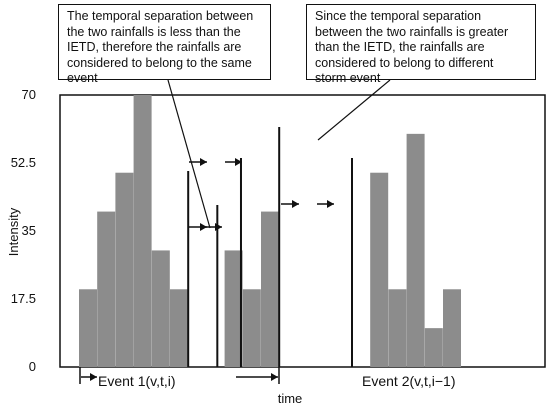 The width and height of the screenshot is (550, 411). I want to click on event-2-label: Event 2(v,t,i−1), so click(409, 381).